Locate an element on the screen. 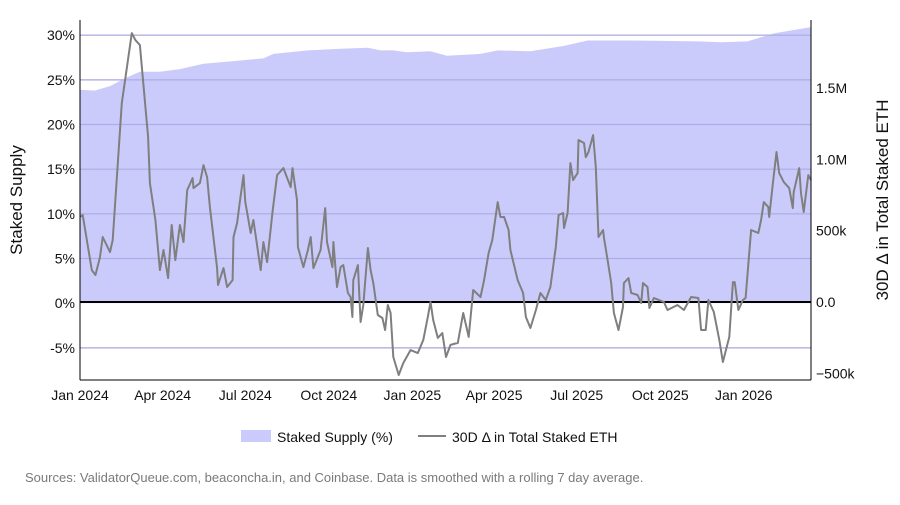 This screenshot has width=900, height=505. legend-line-label: 30D Δ in Total Staked ETH is located at coordinates (535, 437).